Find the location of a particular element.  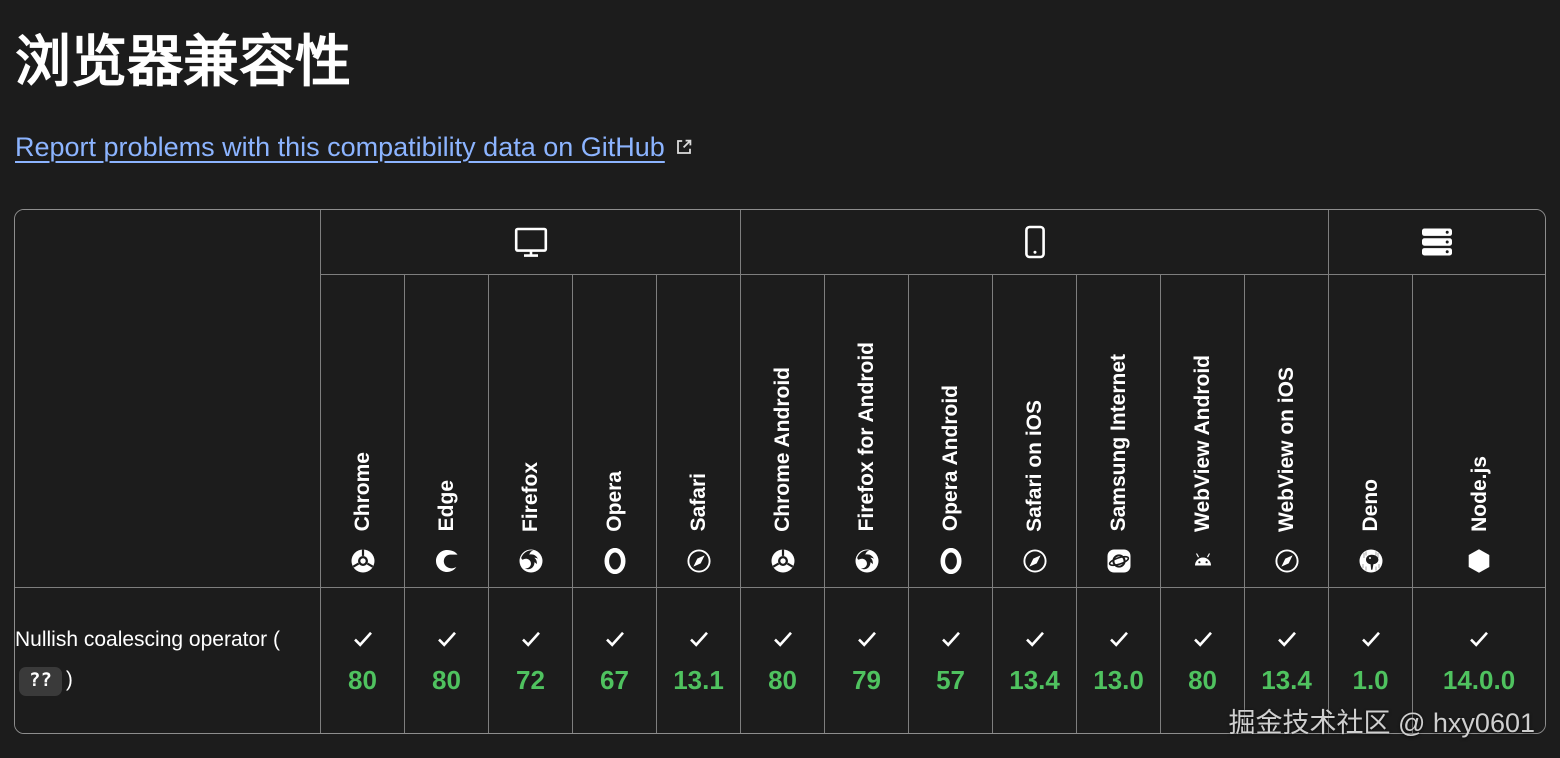

browser-name-label: Edge is located at coordinates (446, 506).